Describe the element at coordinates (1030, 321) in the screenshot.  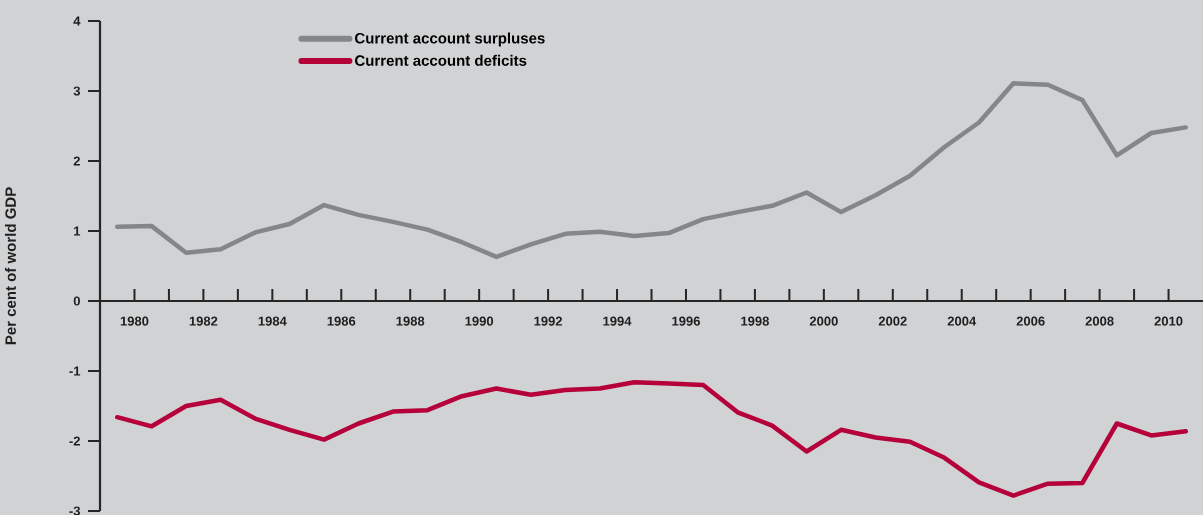
I see `x-tick-label: 2006` at that location.